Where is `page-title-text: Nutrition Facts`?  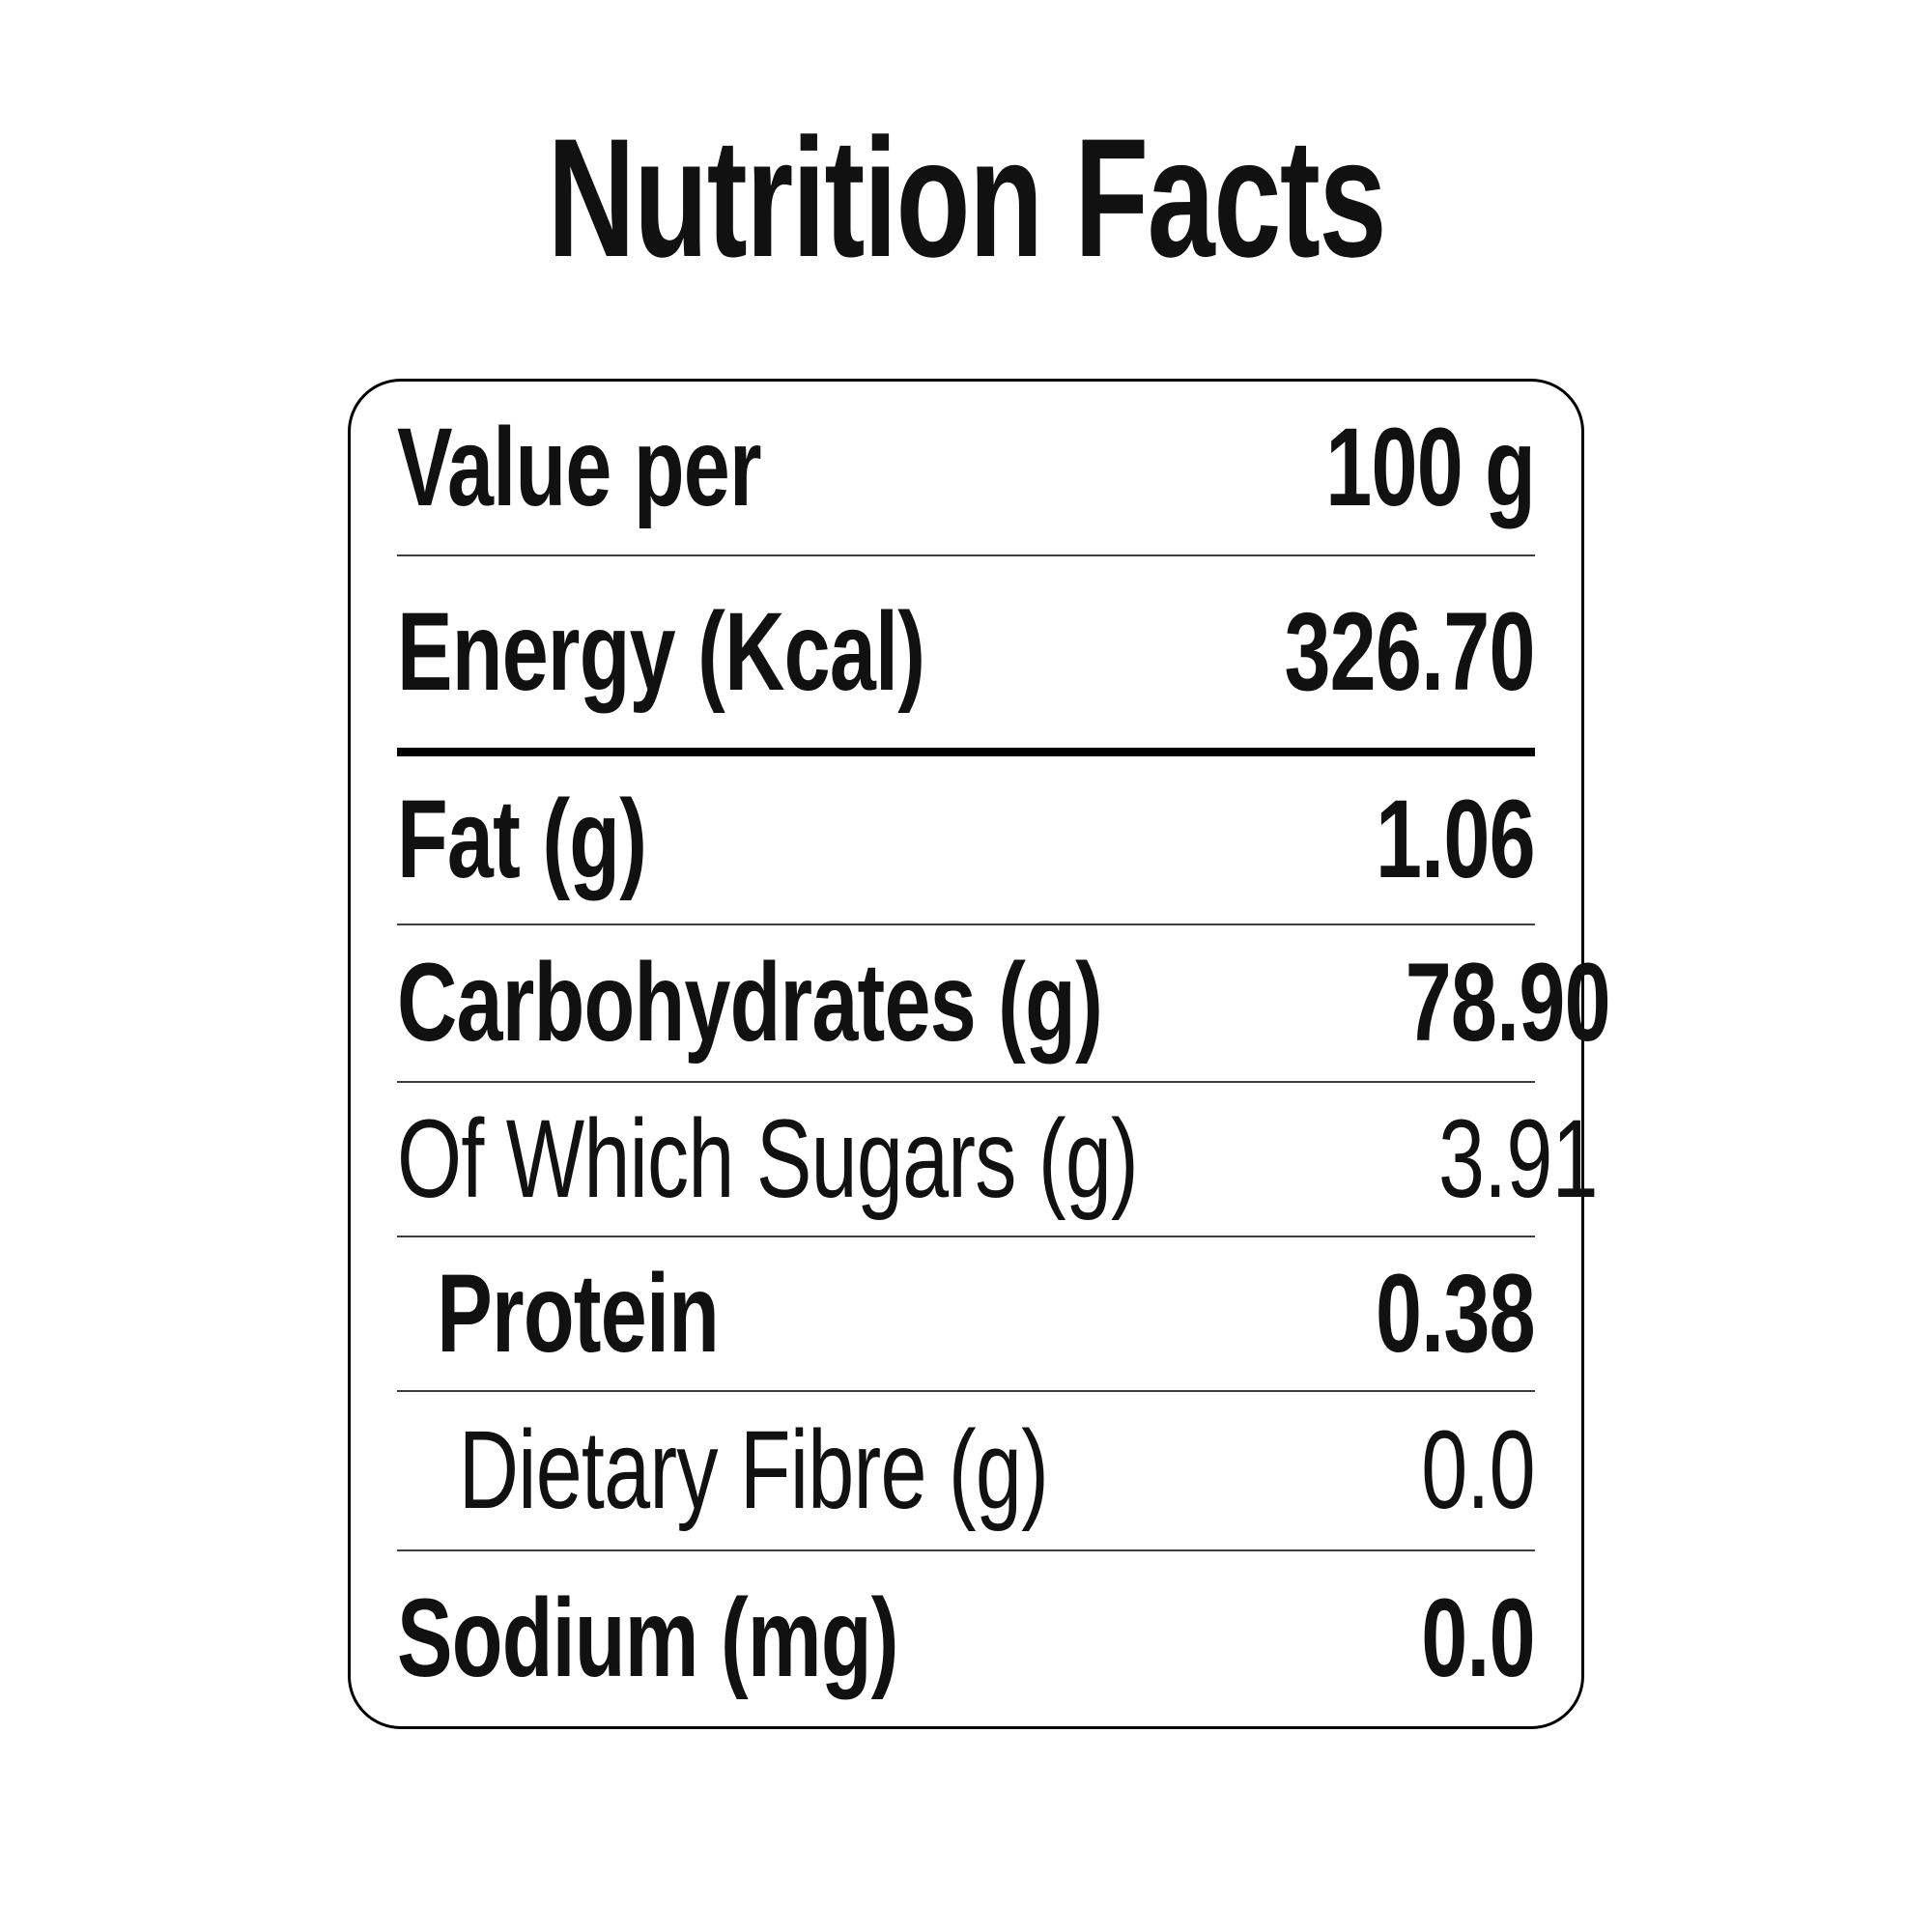
page-title-text: Nutrition Facts is located at coordinates (966, 198).